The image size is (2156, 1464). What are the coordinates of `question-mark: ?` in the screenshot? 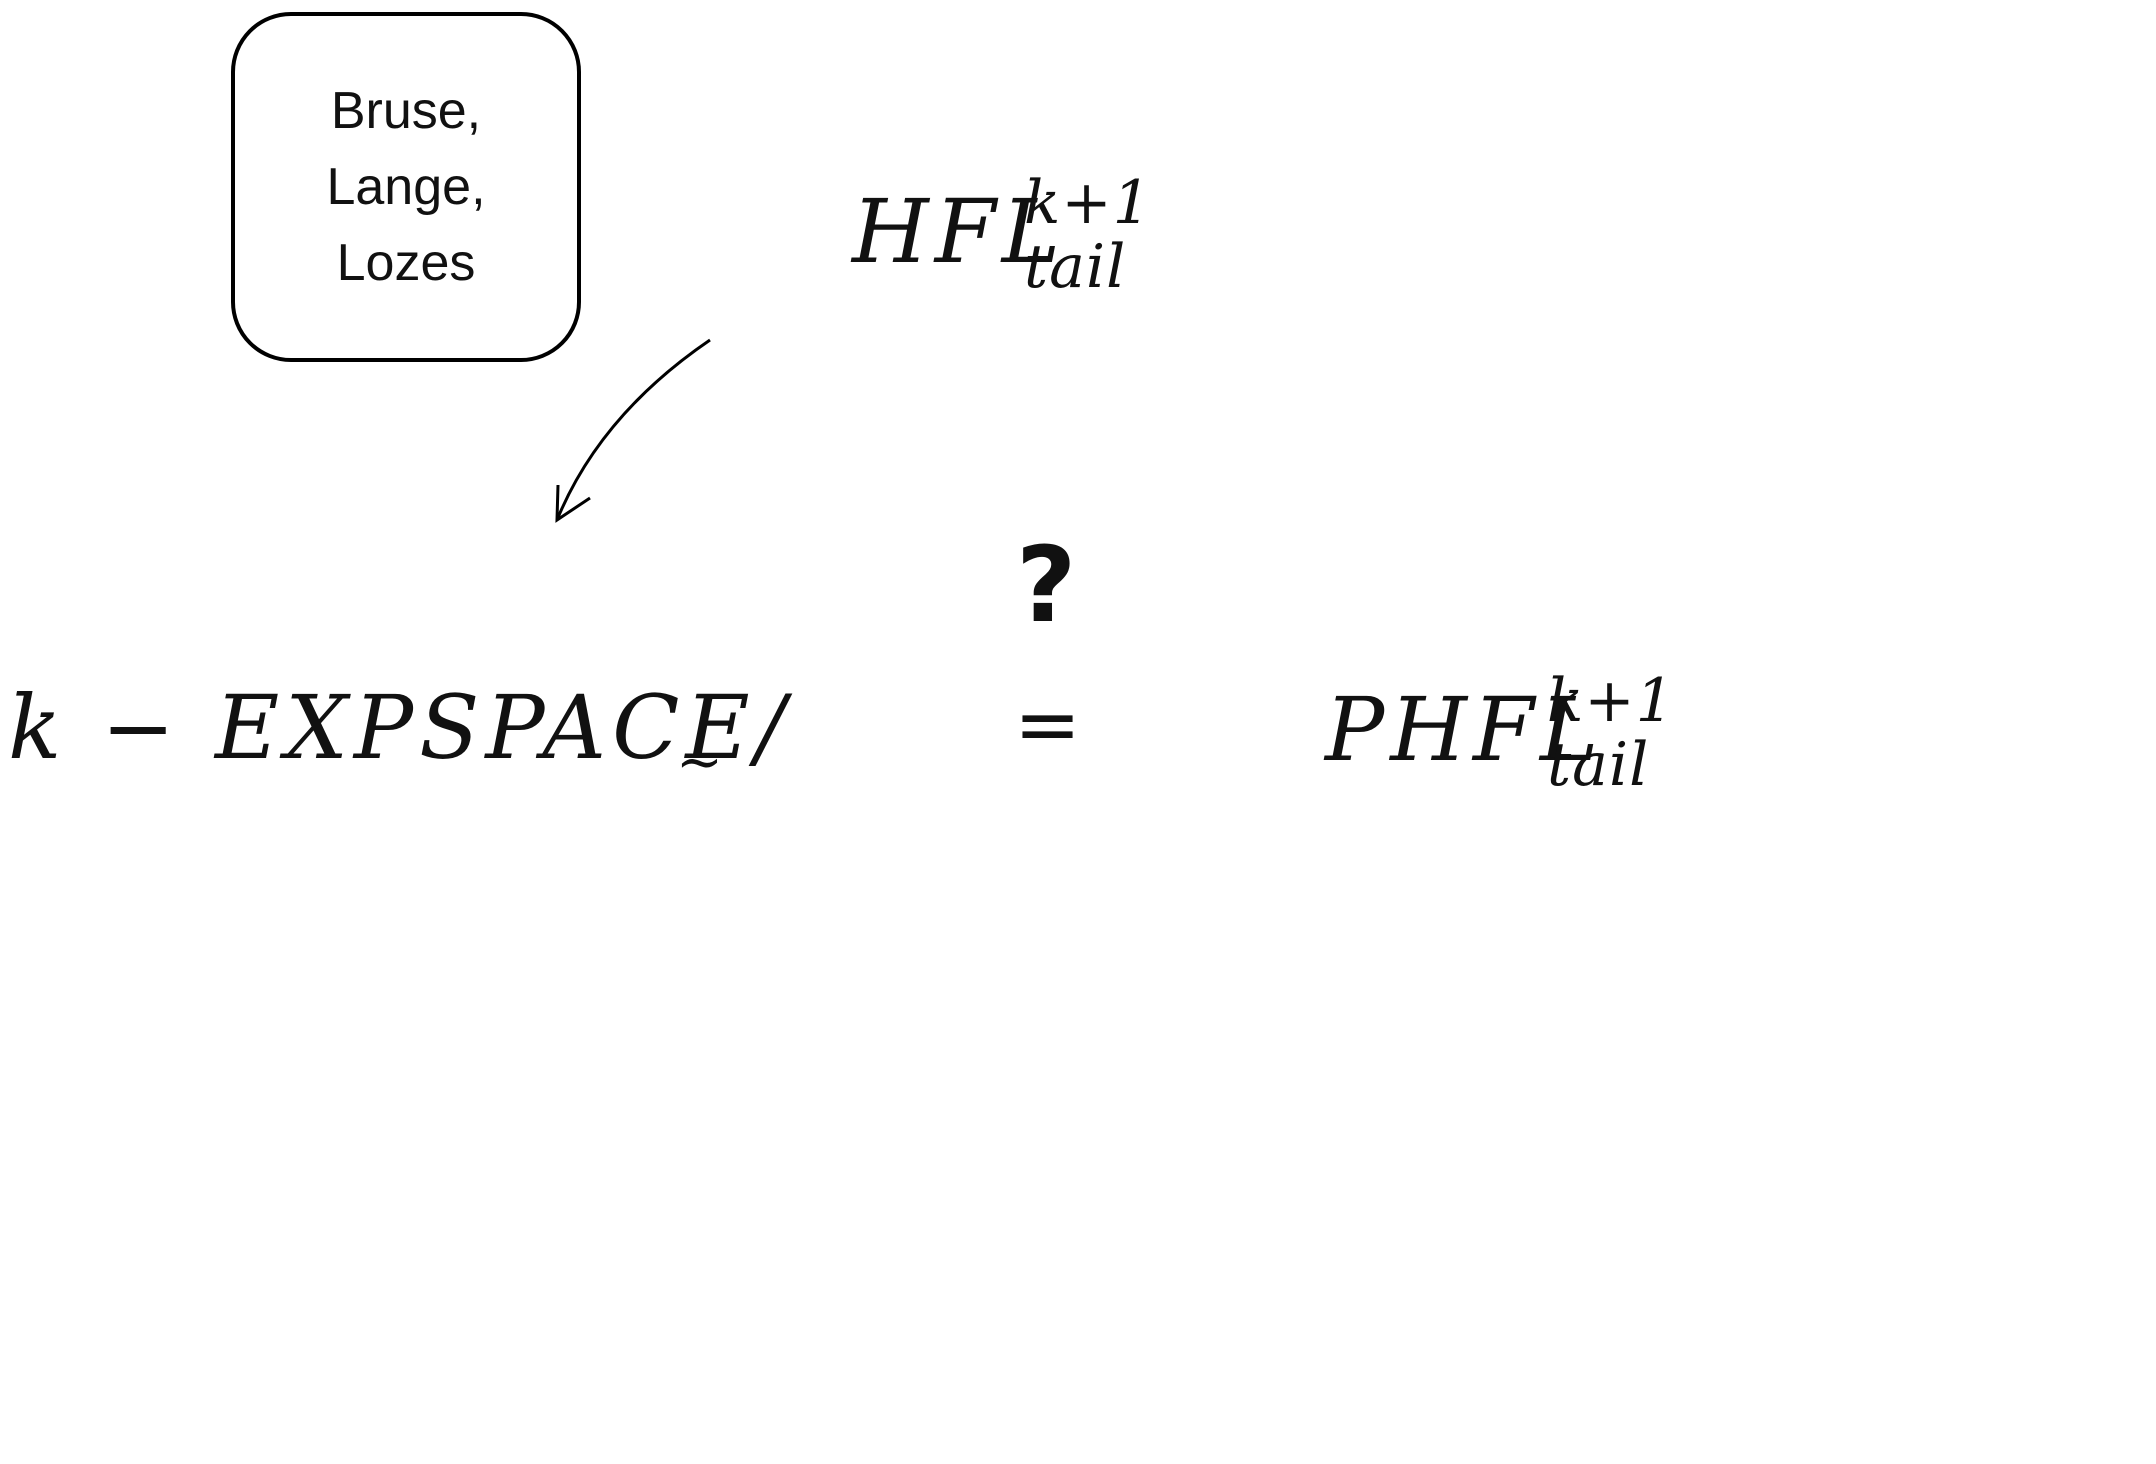 It's located at (1046, 585).